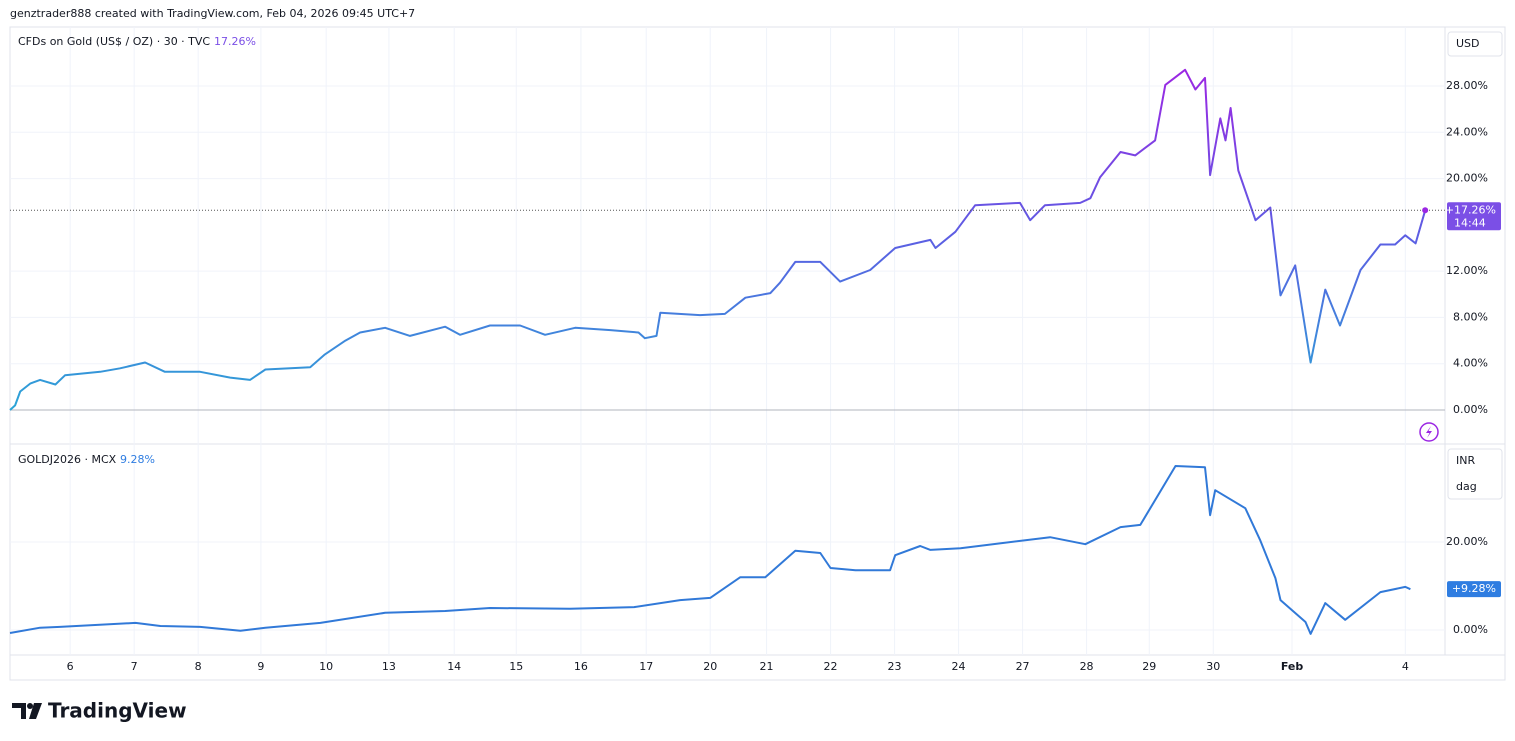 Image resolution: width=1515 pixels, height=741 pixels. I want to click on legend-title: GOLDJ2026 · MCX, so click(67, 459).